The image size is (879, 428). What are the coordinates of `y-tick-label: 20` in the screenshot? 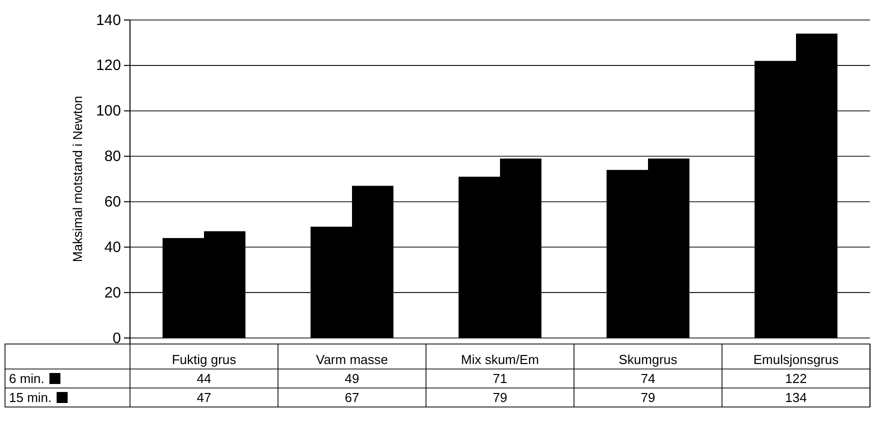 It's located at (112, 293).